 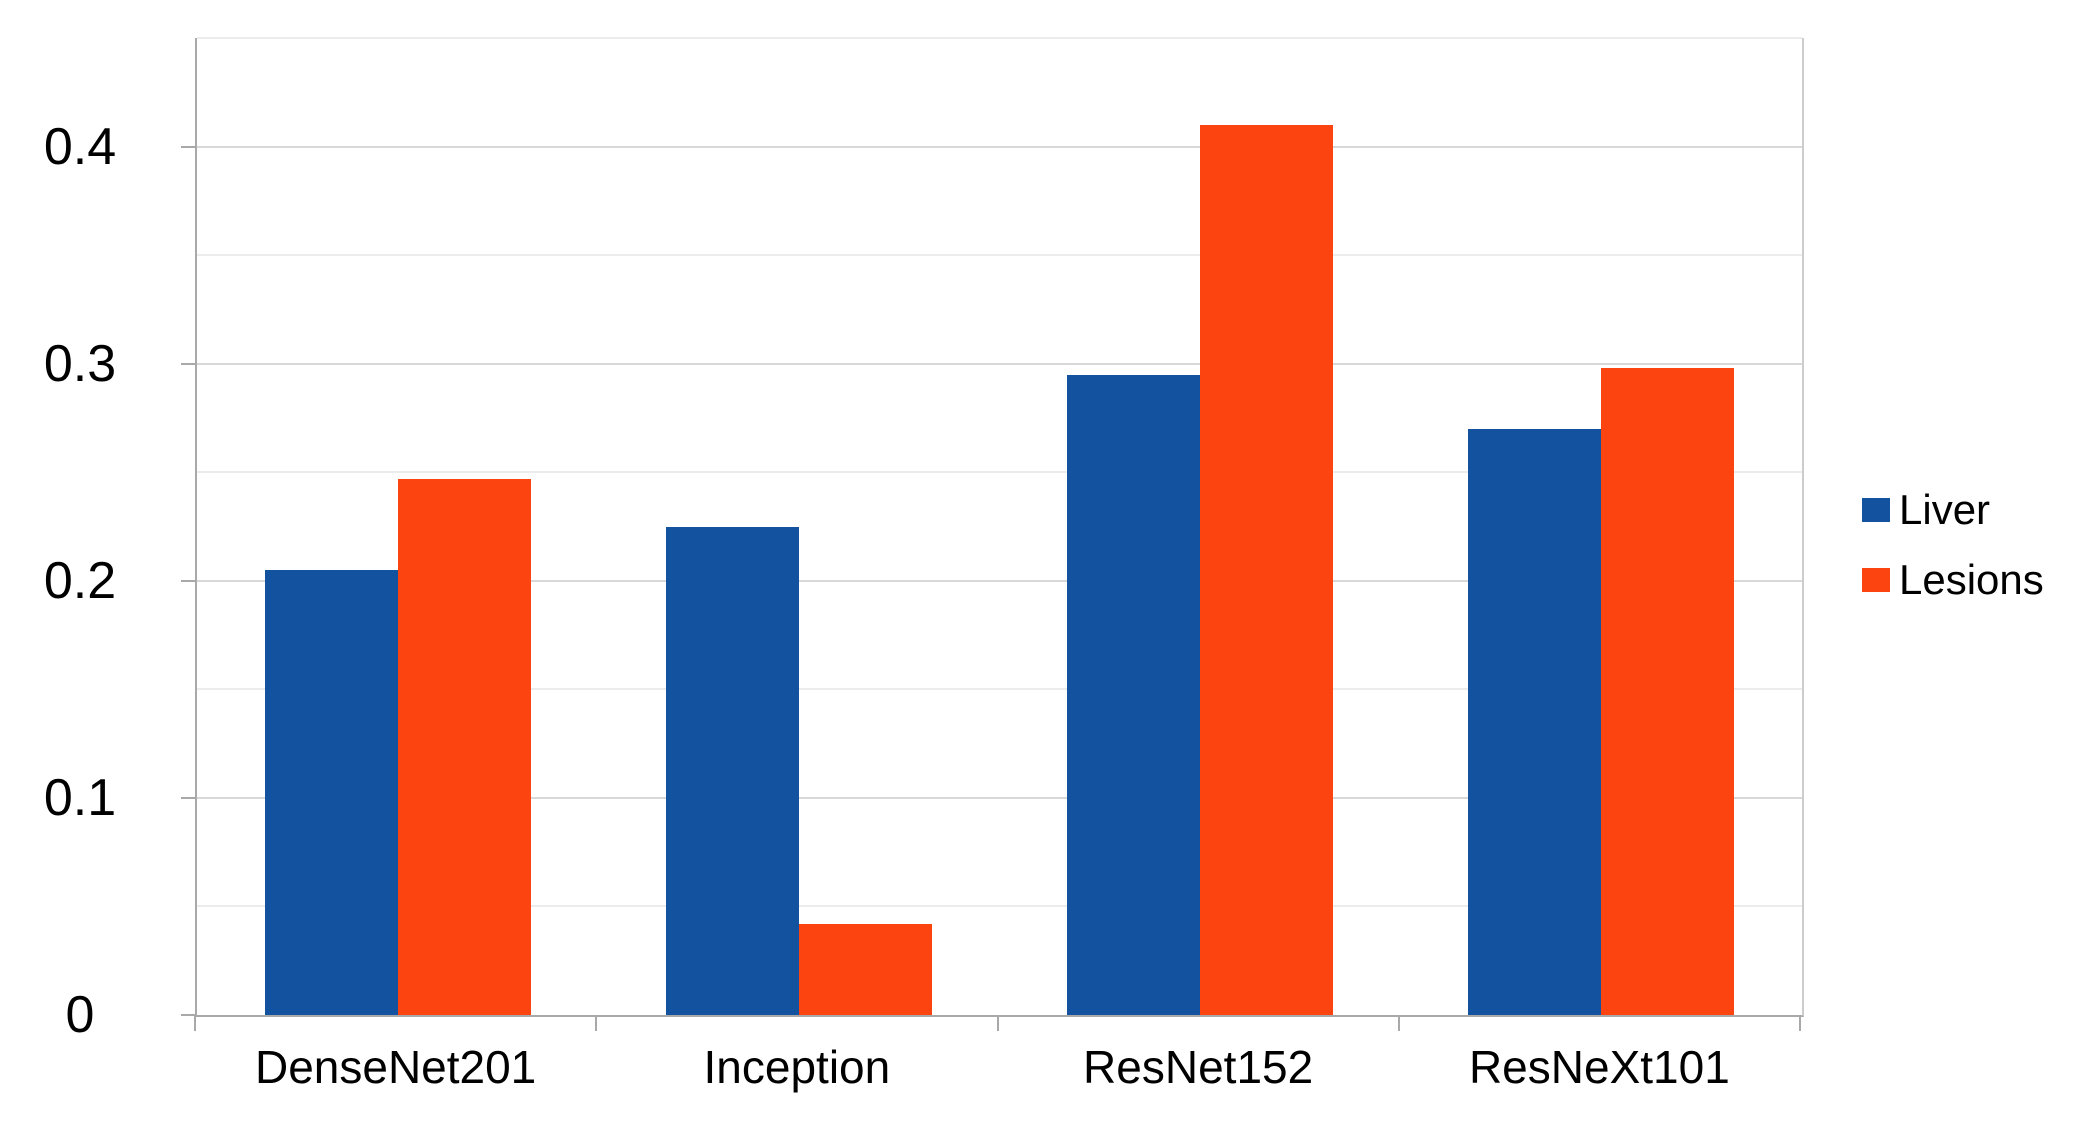 I want to click on bar-lesions-resnet152, so click(x=1267, y=569).